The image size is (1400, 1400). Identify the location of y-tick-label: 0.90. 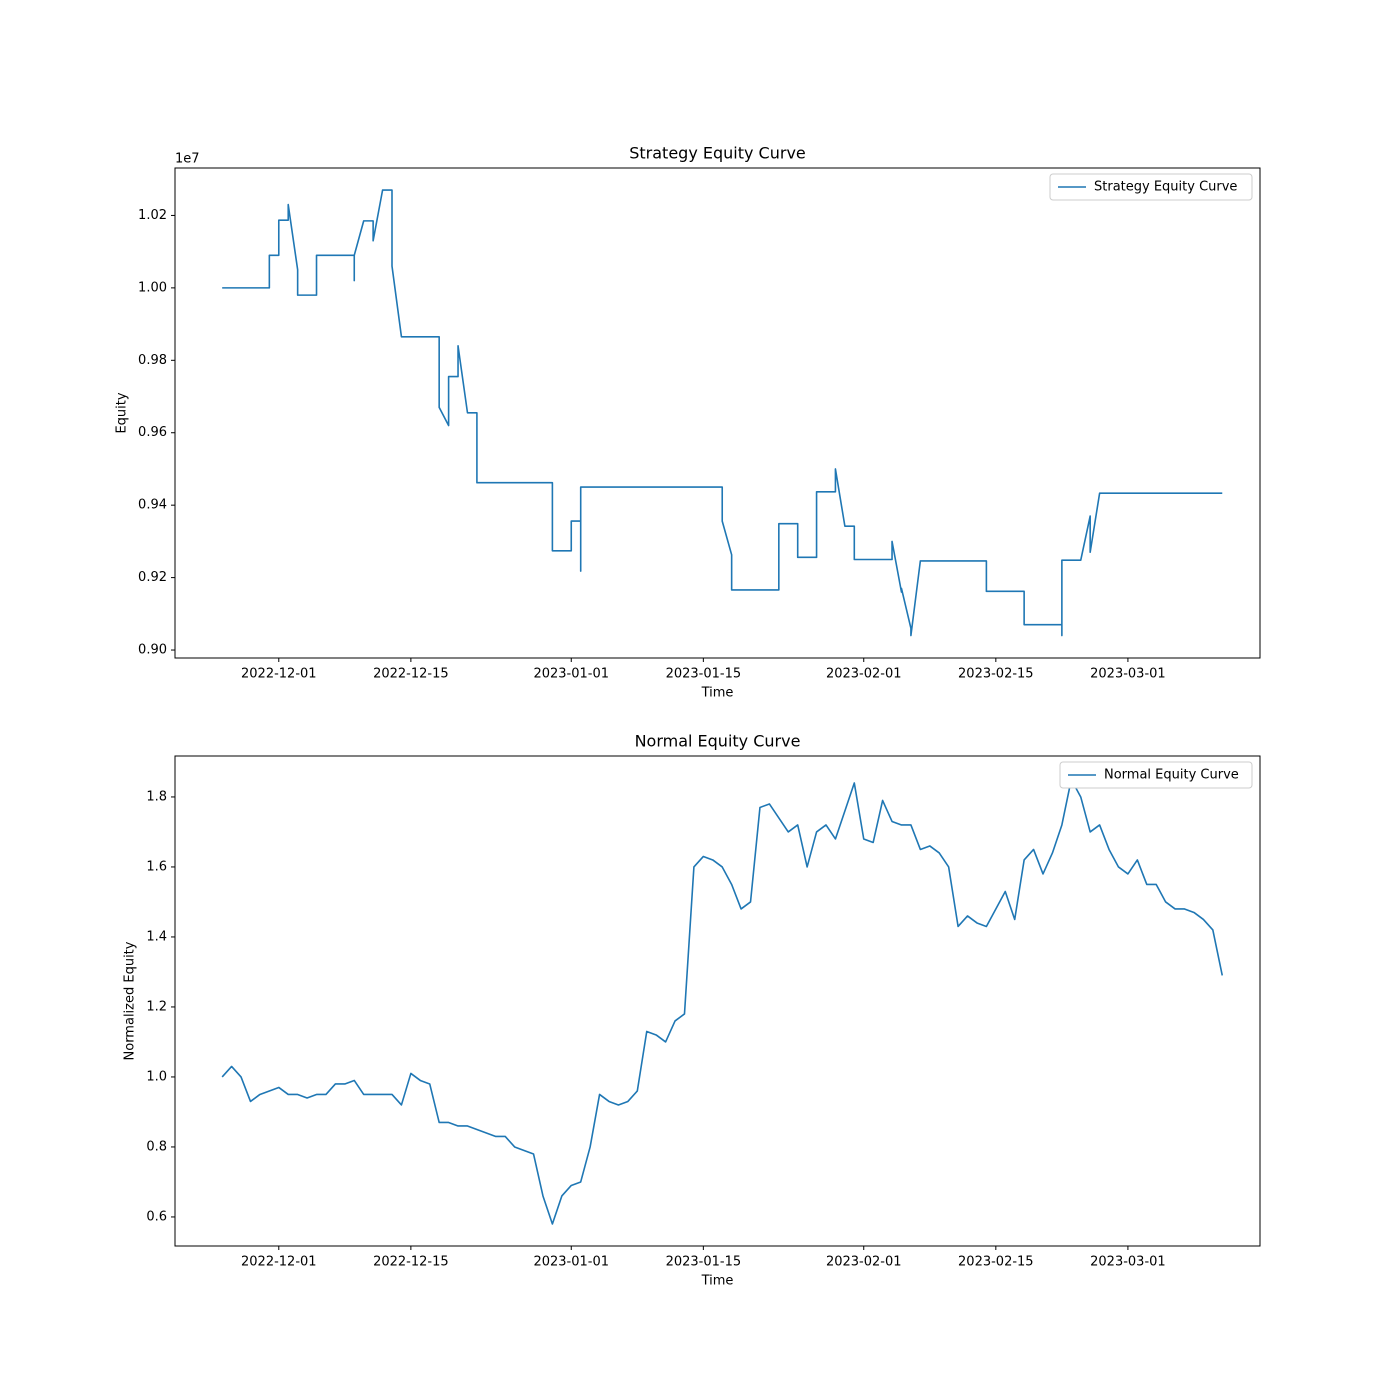
(152, 650).